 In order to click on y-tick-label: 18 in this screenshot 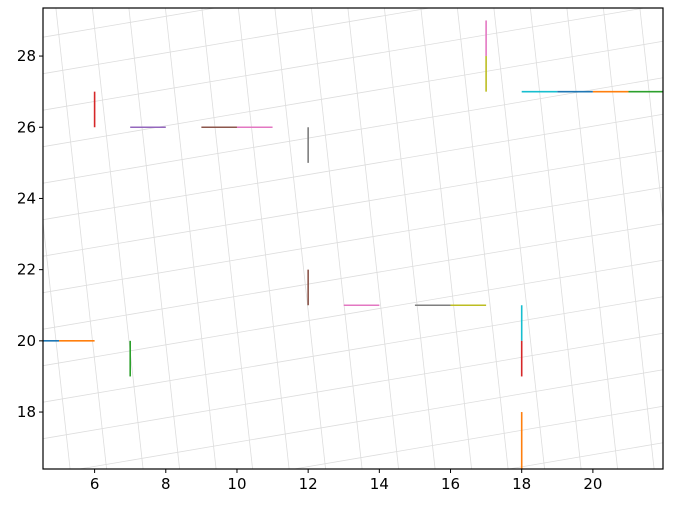, I will do `click(26, 412)`.